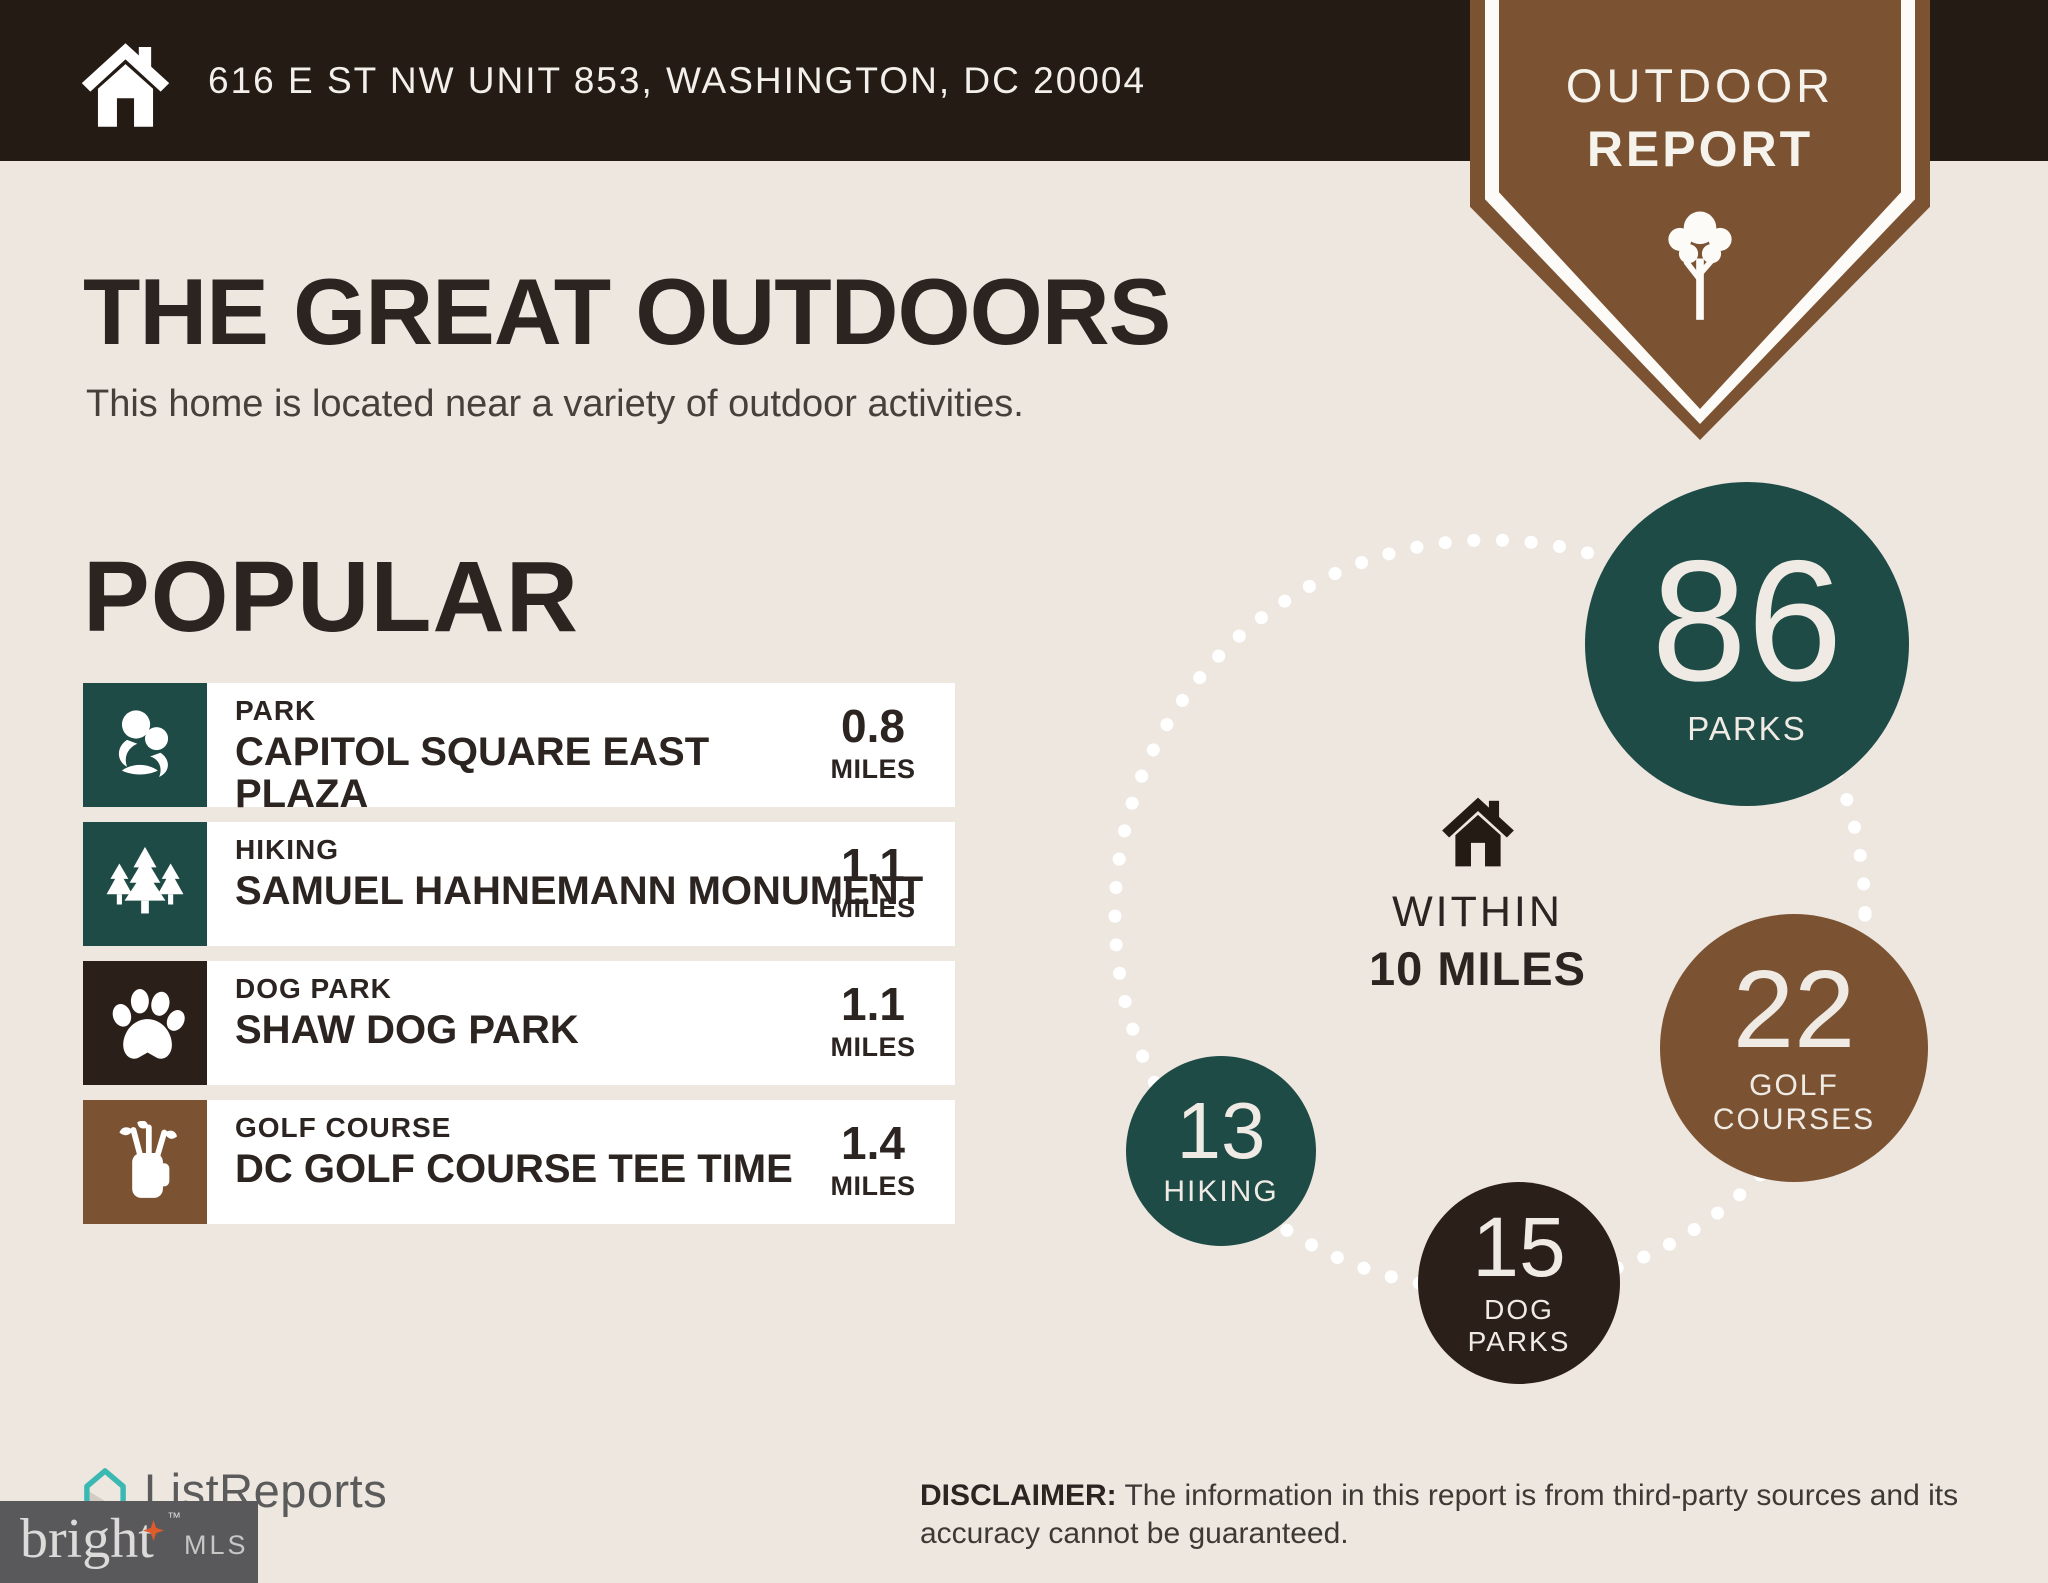  Describe the element at coordinates (1221, 1130) in the screenshot. I see `stat-value: 13` at that location.